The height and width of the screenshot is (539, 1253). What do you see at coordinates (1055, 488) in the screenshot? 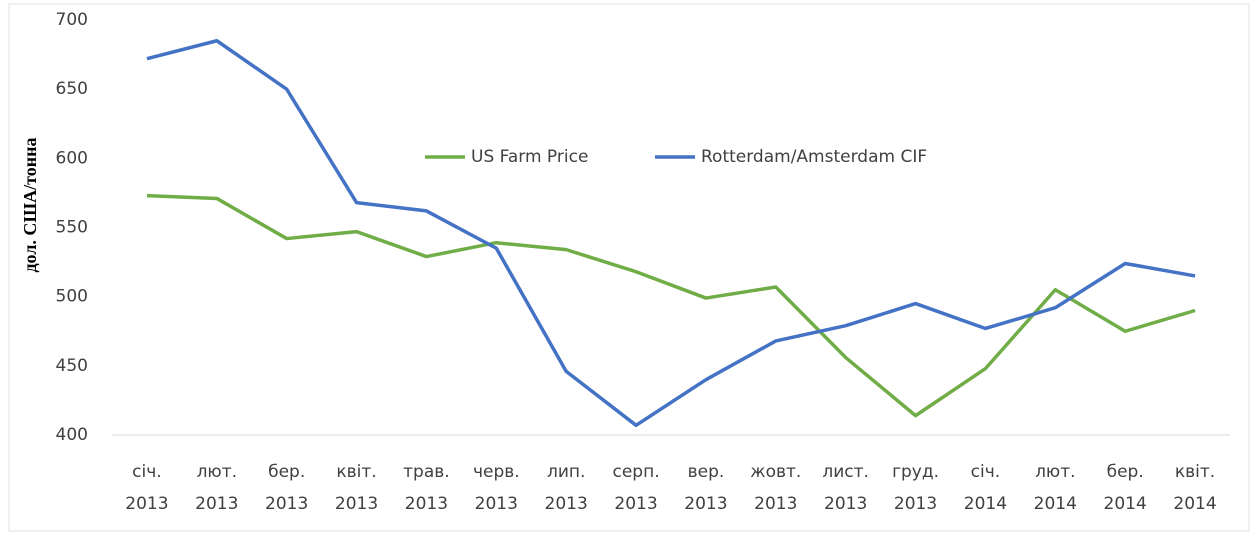
I see `x-tick-label: лют. 2014` at bounding box center [1055, 488].